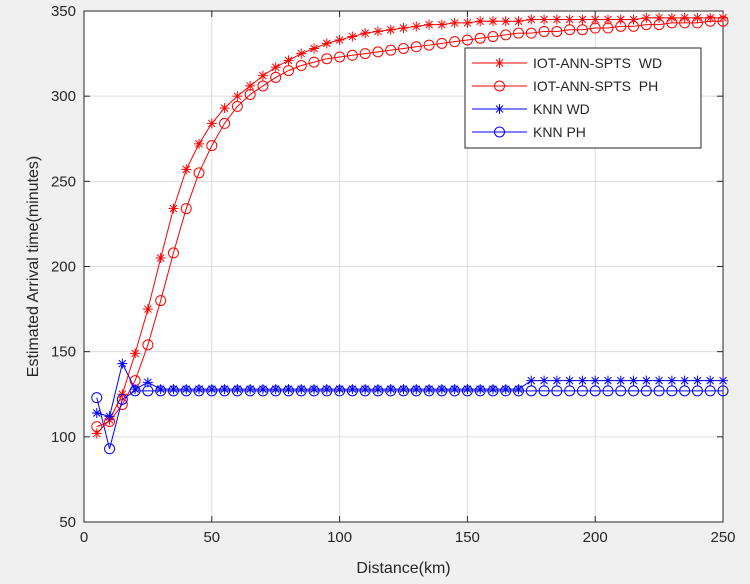 The height and width of the screenshot is (584, 750). Describe the element at coordinates (339, 537) in the screenshot. I see `x-tick-label: 100` at that location.